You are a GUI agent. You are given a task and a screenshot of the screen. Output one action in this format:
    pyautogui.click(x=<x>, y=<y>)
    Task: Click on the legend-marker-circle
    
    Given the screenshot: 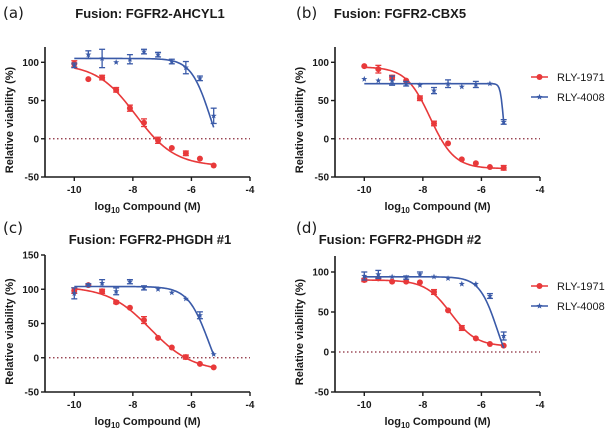 What is the action you would take?
    pyautogui.click(x=539, y=286)
    